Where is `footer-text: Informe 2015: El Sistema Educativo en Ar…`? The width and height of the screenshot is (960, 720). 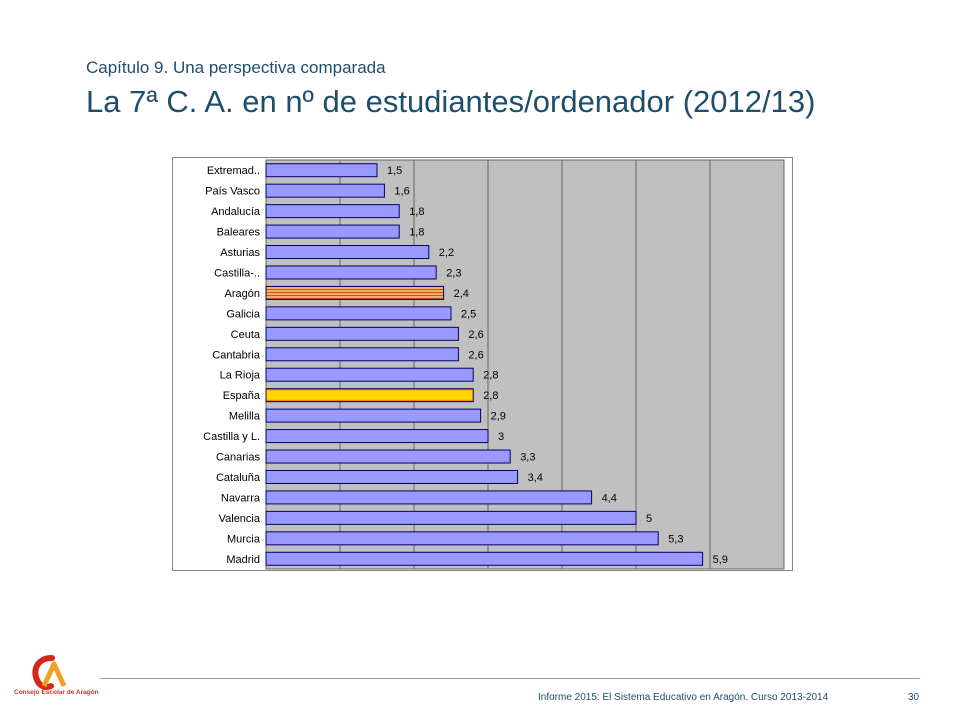 footer-text: Informe 2015: El Sistema Educativo en Ar… is located at coordinates (683, 697).